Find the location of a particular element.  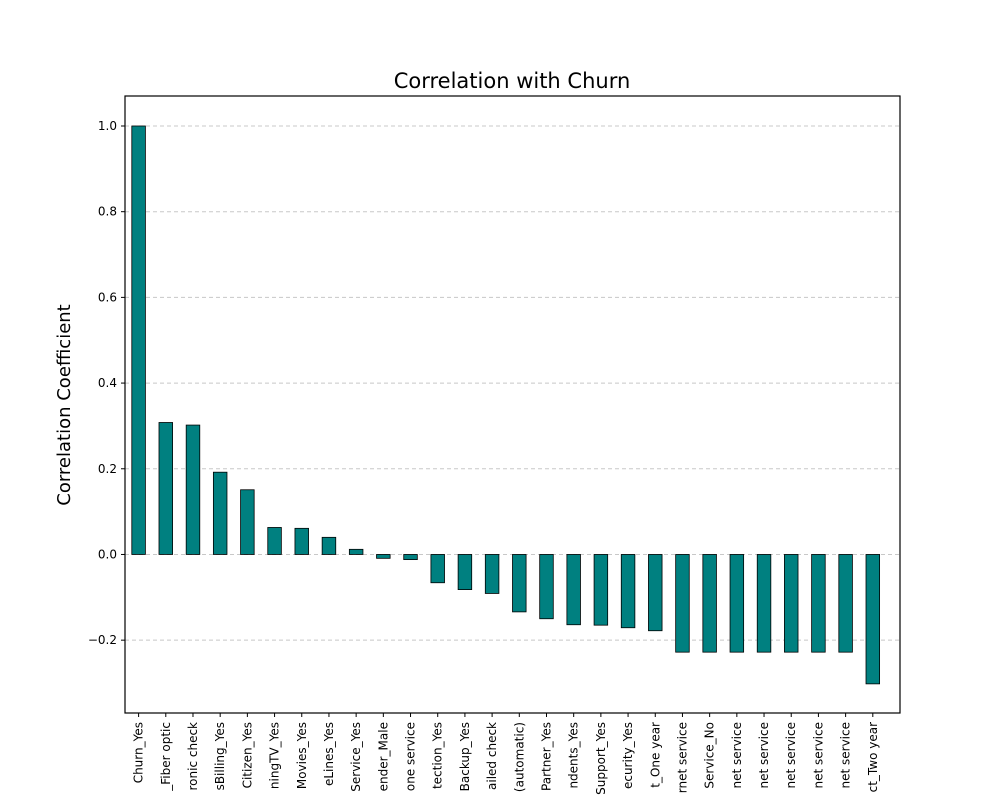

x-tick-label: one service is located at coordinates (411, 756).